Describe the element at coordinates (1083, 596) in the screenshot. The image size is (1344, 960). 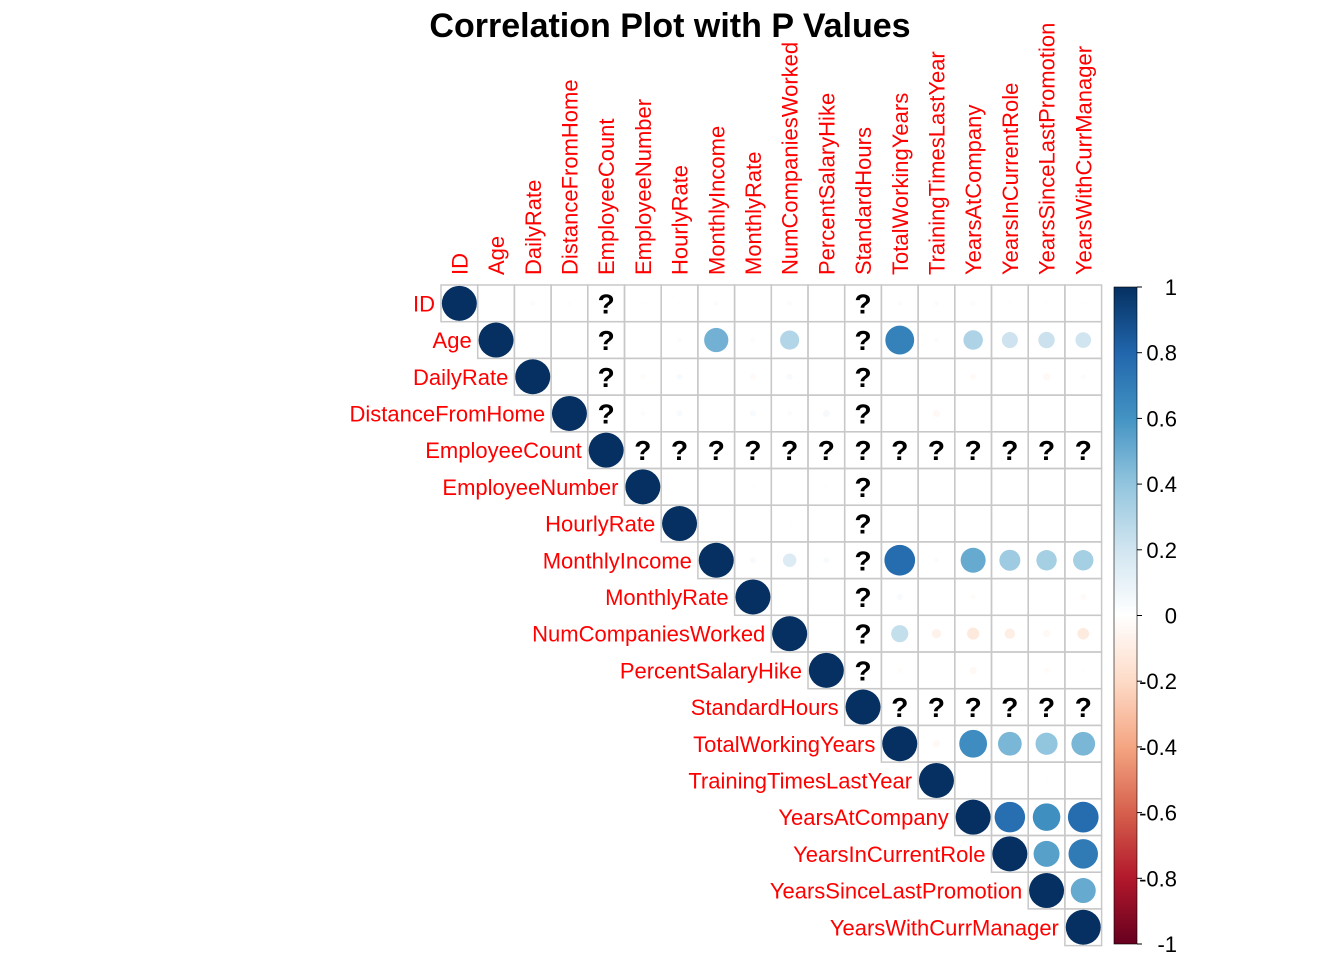
I see `correlation-circle-monthly-rate-years-with-curr-manager` at that location.